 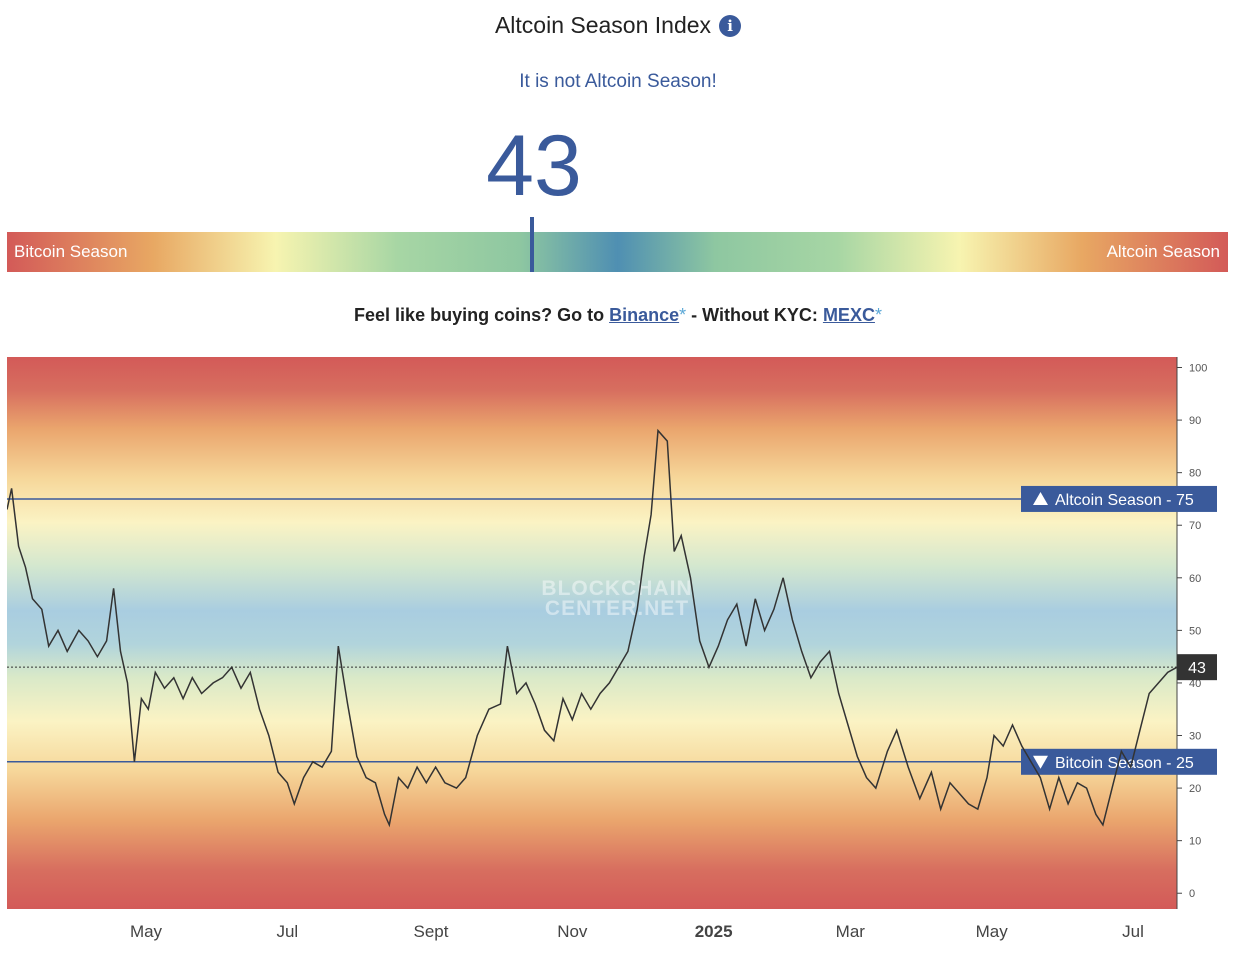 I want to click on reference-label-box, so click(x=1119, y=498).